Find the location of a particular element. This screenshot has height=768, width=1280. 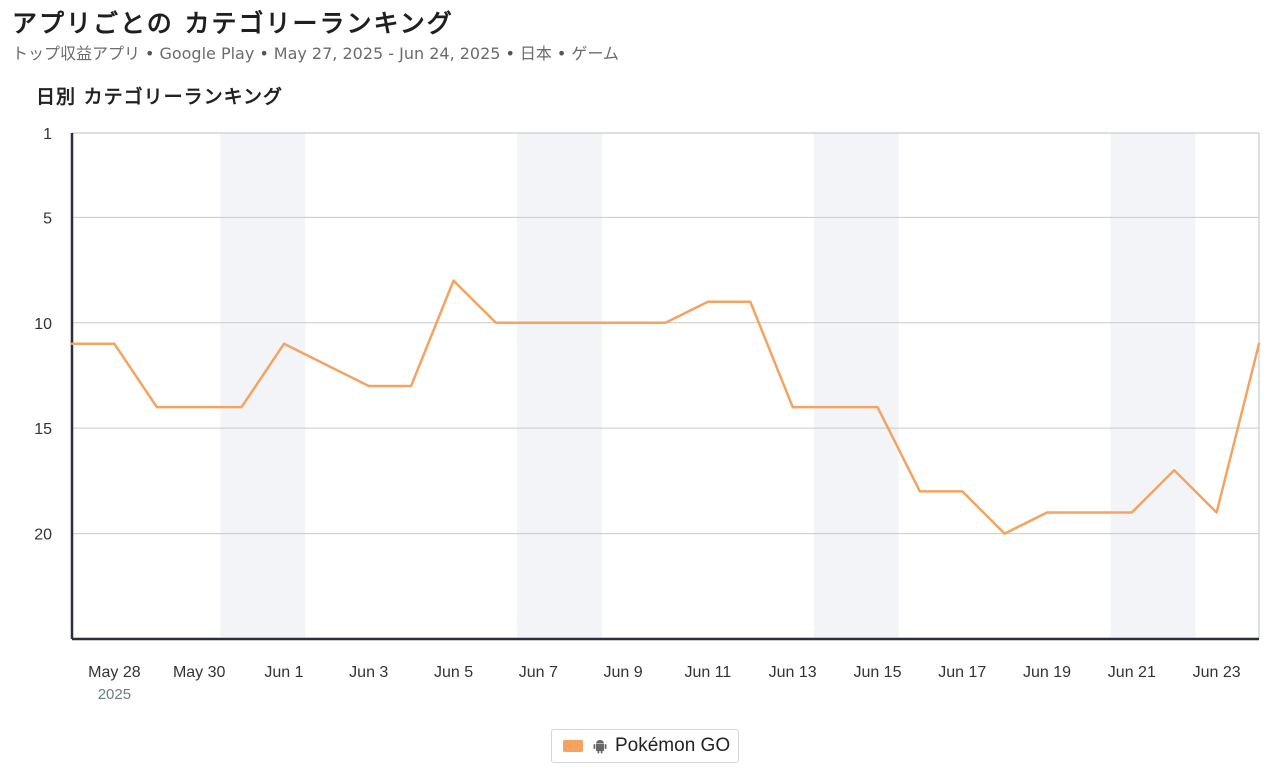

android-icon is located at coordinates (600, 747).